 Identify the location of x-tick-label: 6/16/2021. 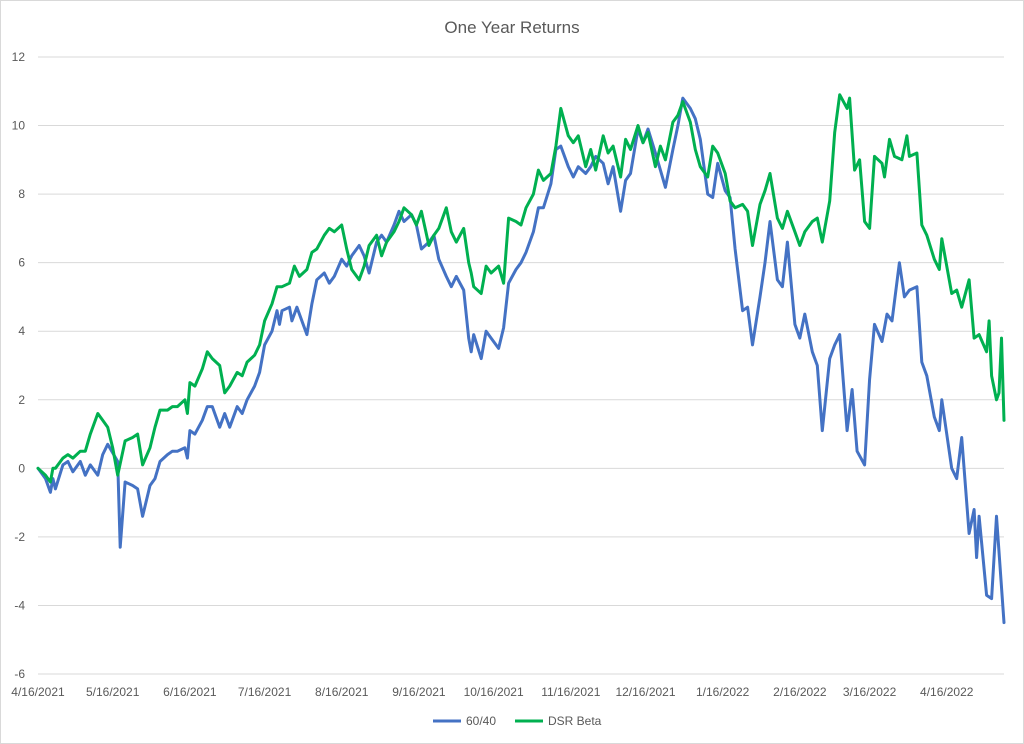
(190, 692).